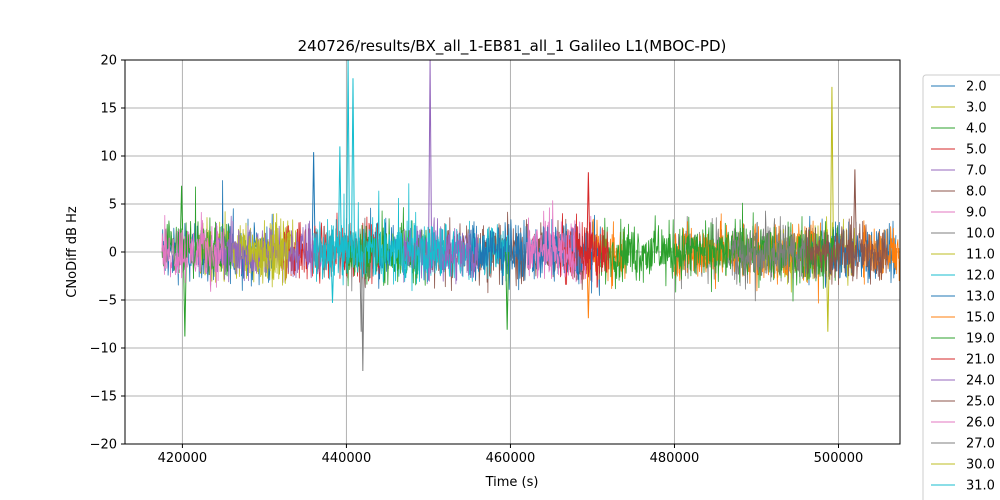 Image resolution: width=1000 pixels, height=500 pixels. Describe the element at coordinates (980, 423) in the screenshot. I see `legend-label: 26.0` at that location.